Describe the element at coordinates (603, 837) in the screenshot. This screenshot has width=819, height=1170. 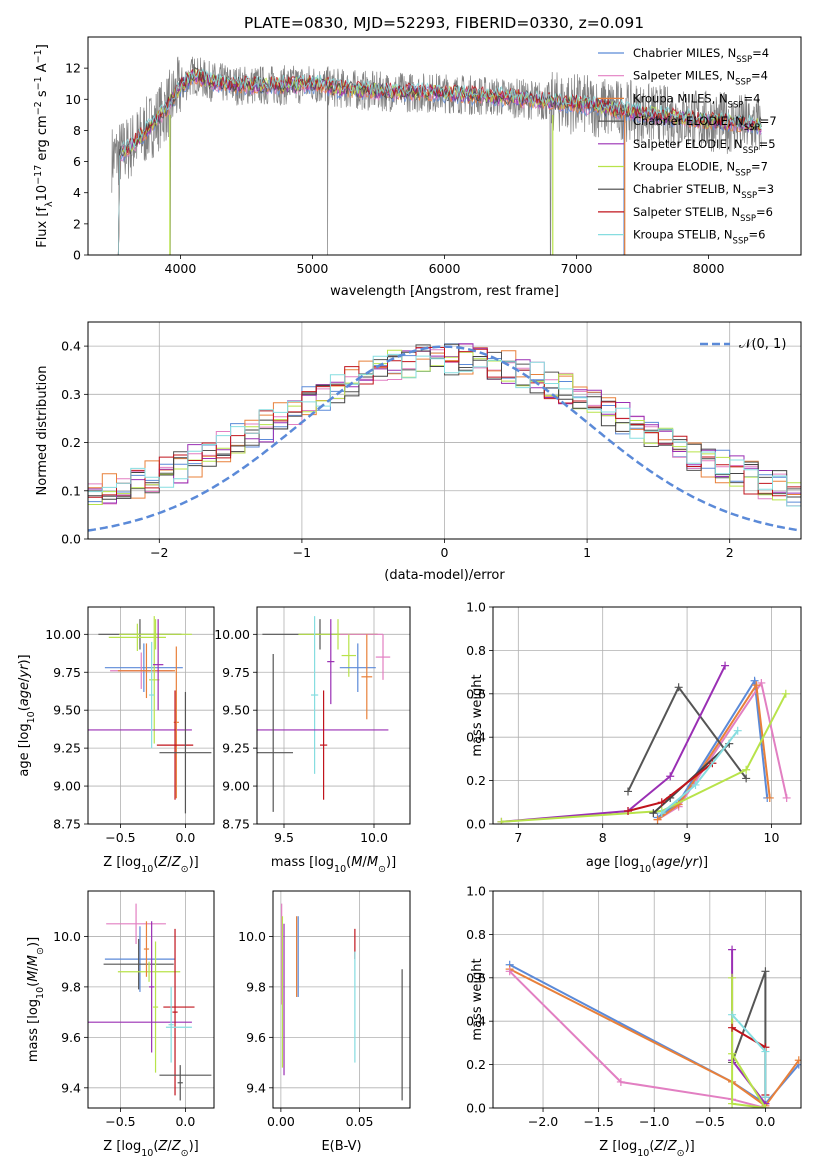
I see `x-tick-label: 8` at that location.